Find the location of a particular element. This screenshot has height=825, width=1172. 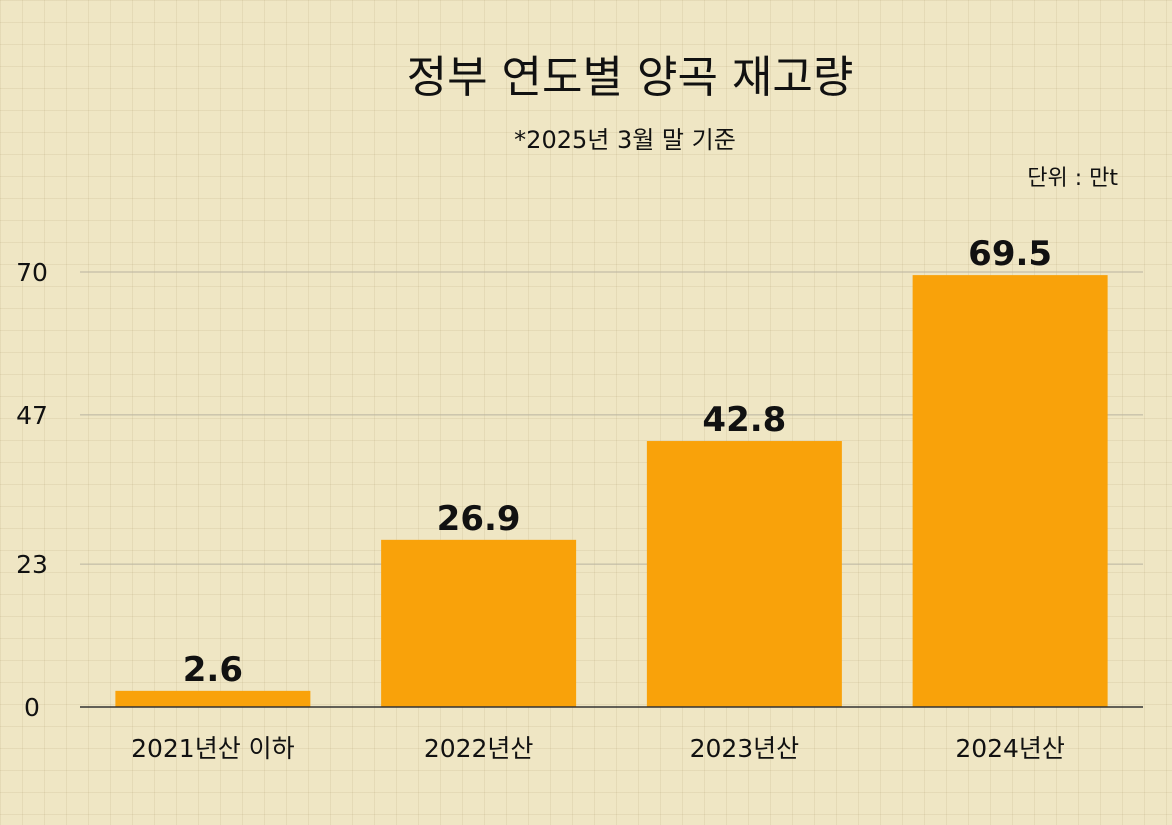

x-tick-label: 2023년산 is located at coordinates (745, 748).